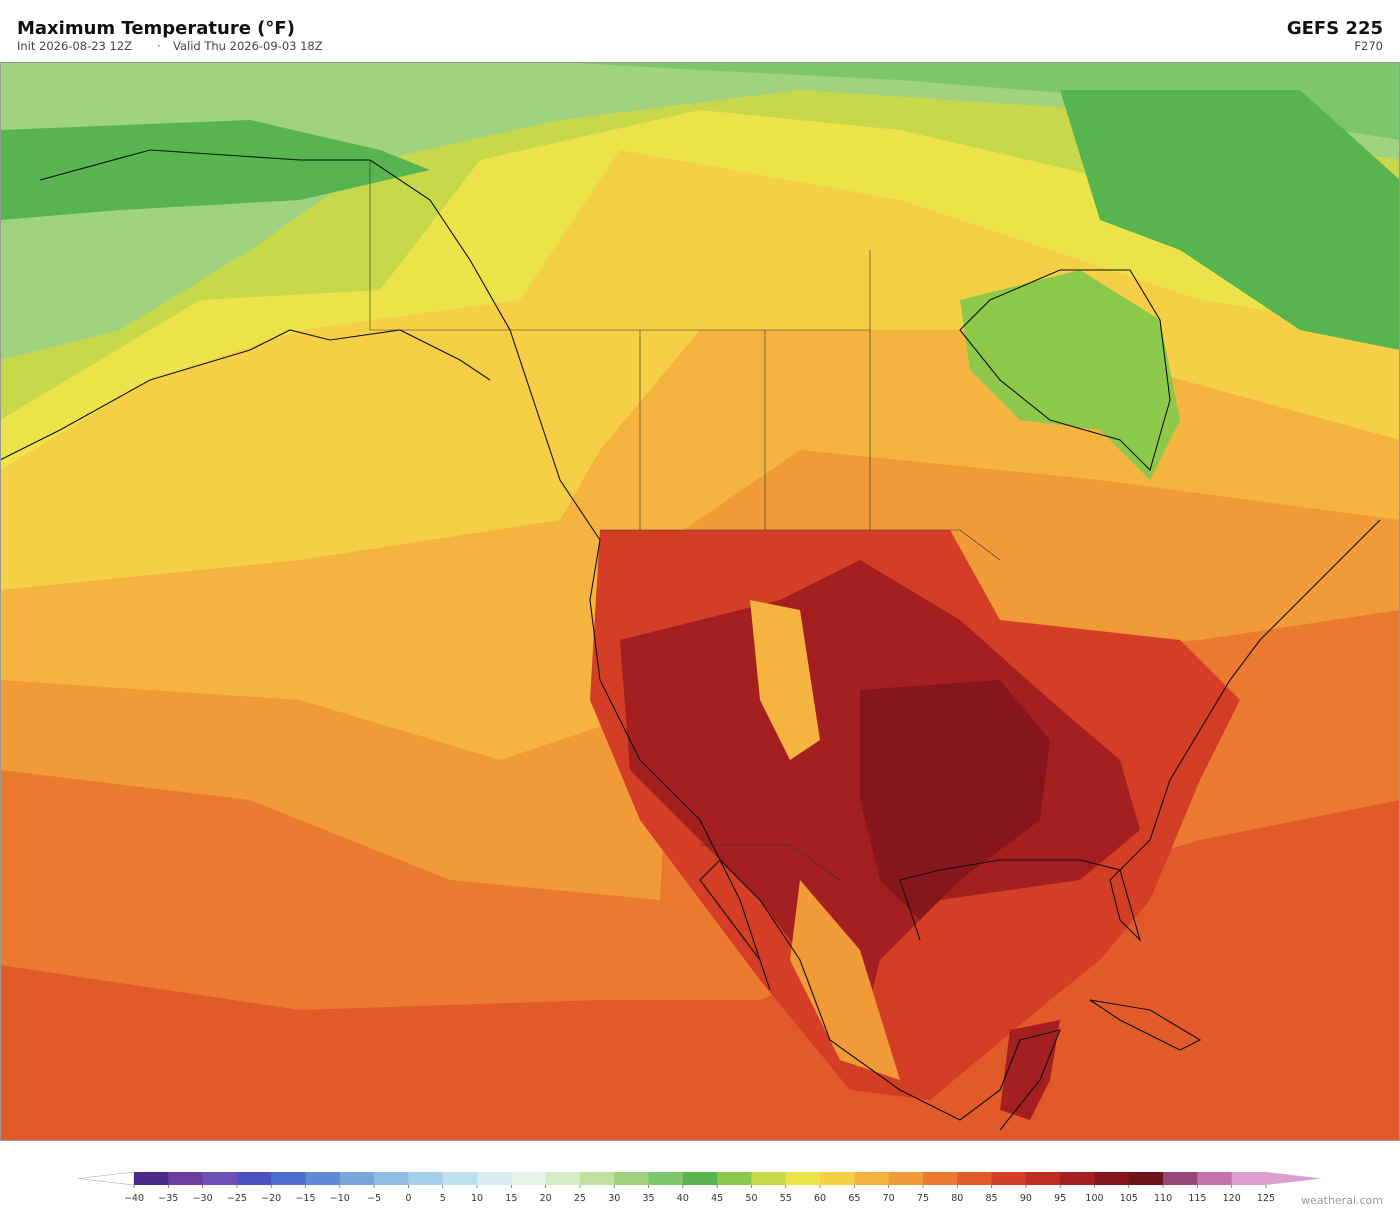 This screenshot has width=1400, height=1219. Describe the element at coordinates (648, 1198) in the screenshot. I see `colorbar-tick-label: 35` at that location.